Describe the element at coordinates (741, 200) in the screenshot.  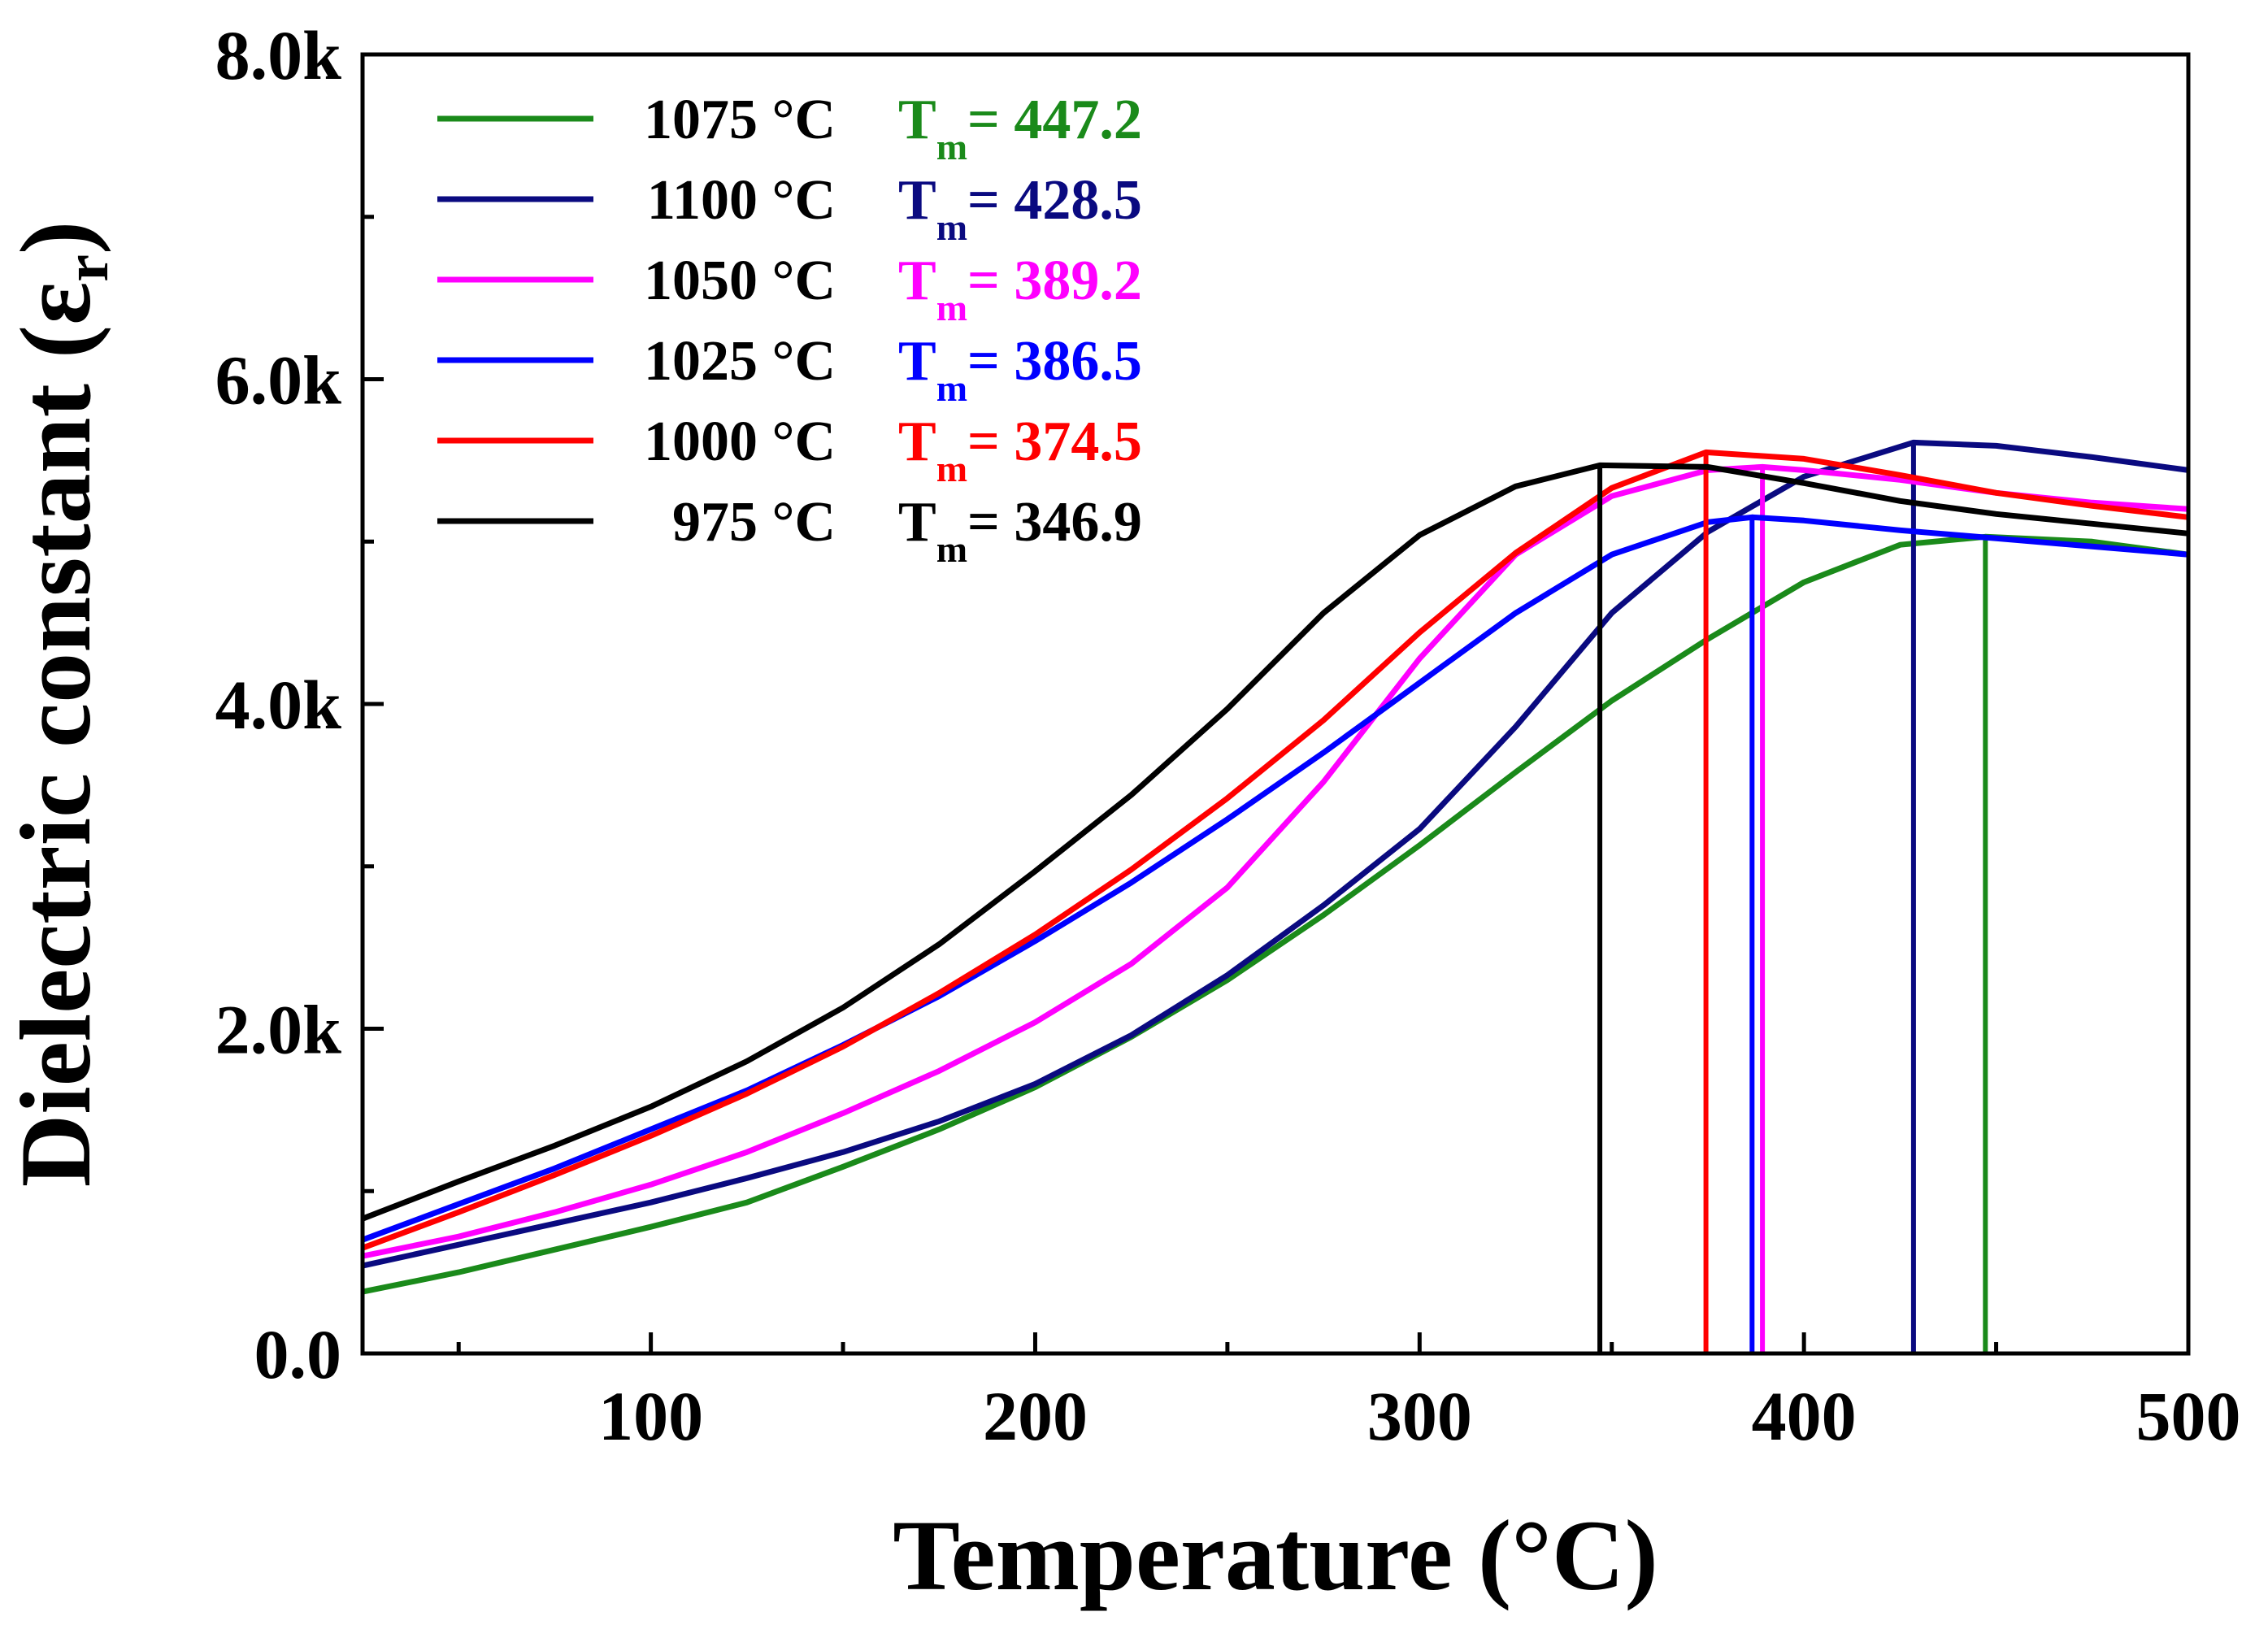
I see `legend-label-1: 1100 °C` at that location.